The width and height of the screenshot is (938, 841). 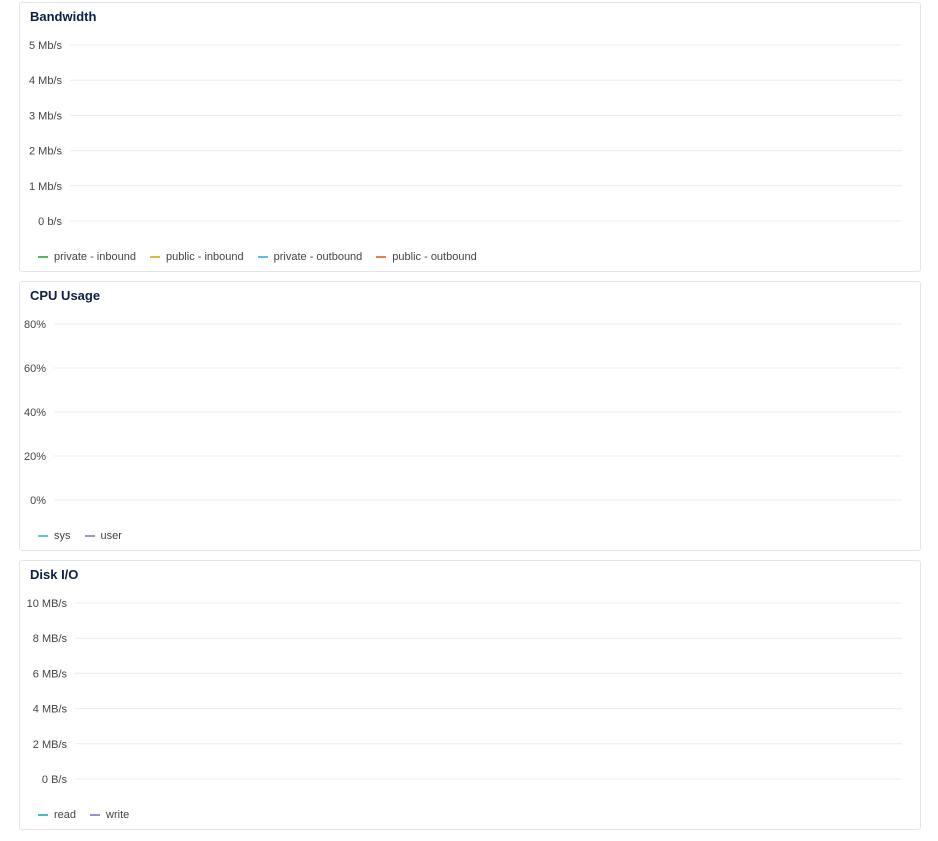 I want to click on legend-item: write, so click(x=109, y=815).